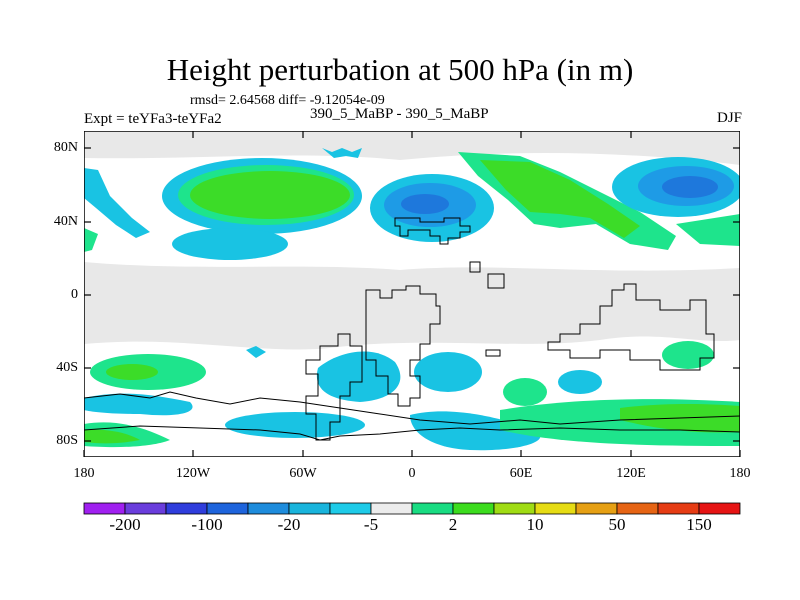 Image resolution: width=800 pixels, height=600 pixels. I want to click on colorbar-label: -20, so click(289, 524).